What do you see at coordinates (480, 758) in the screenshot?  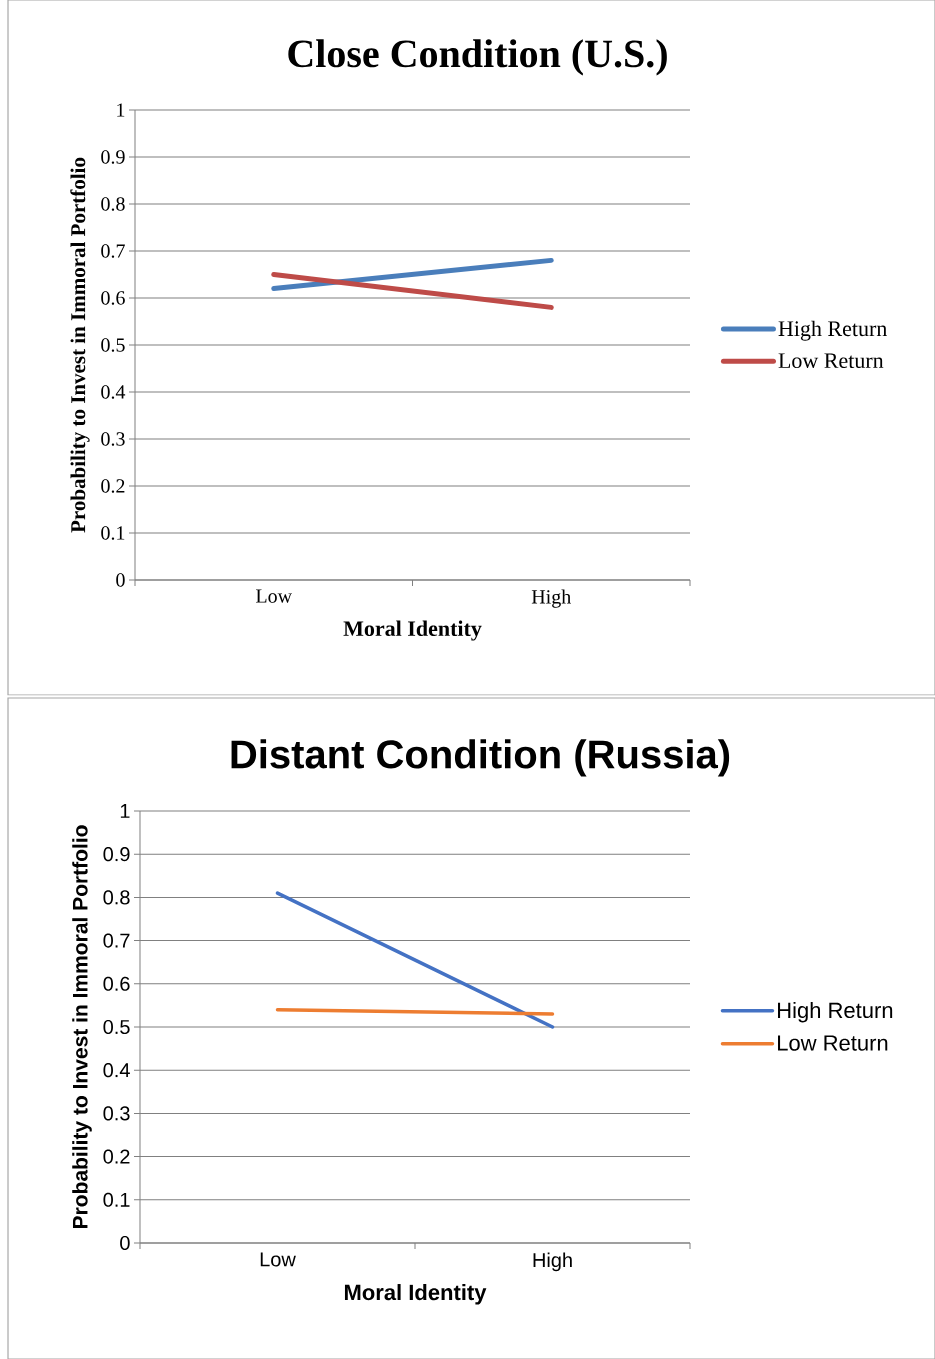 I see `chart-title: Distant Condition (Russia)` at bounding box center [480, 758].